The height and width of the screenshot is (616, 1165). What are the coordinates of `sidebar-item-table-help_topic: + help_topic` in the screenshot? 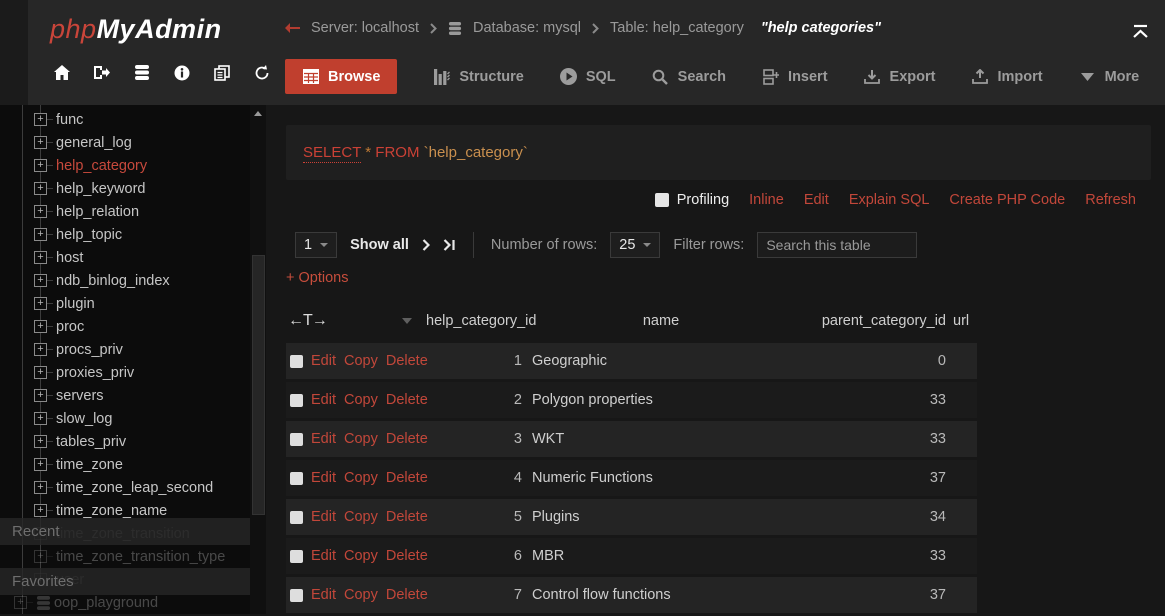 It's located at (125, 234).